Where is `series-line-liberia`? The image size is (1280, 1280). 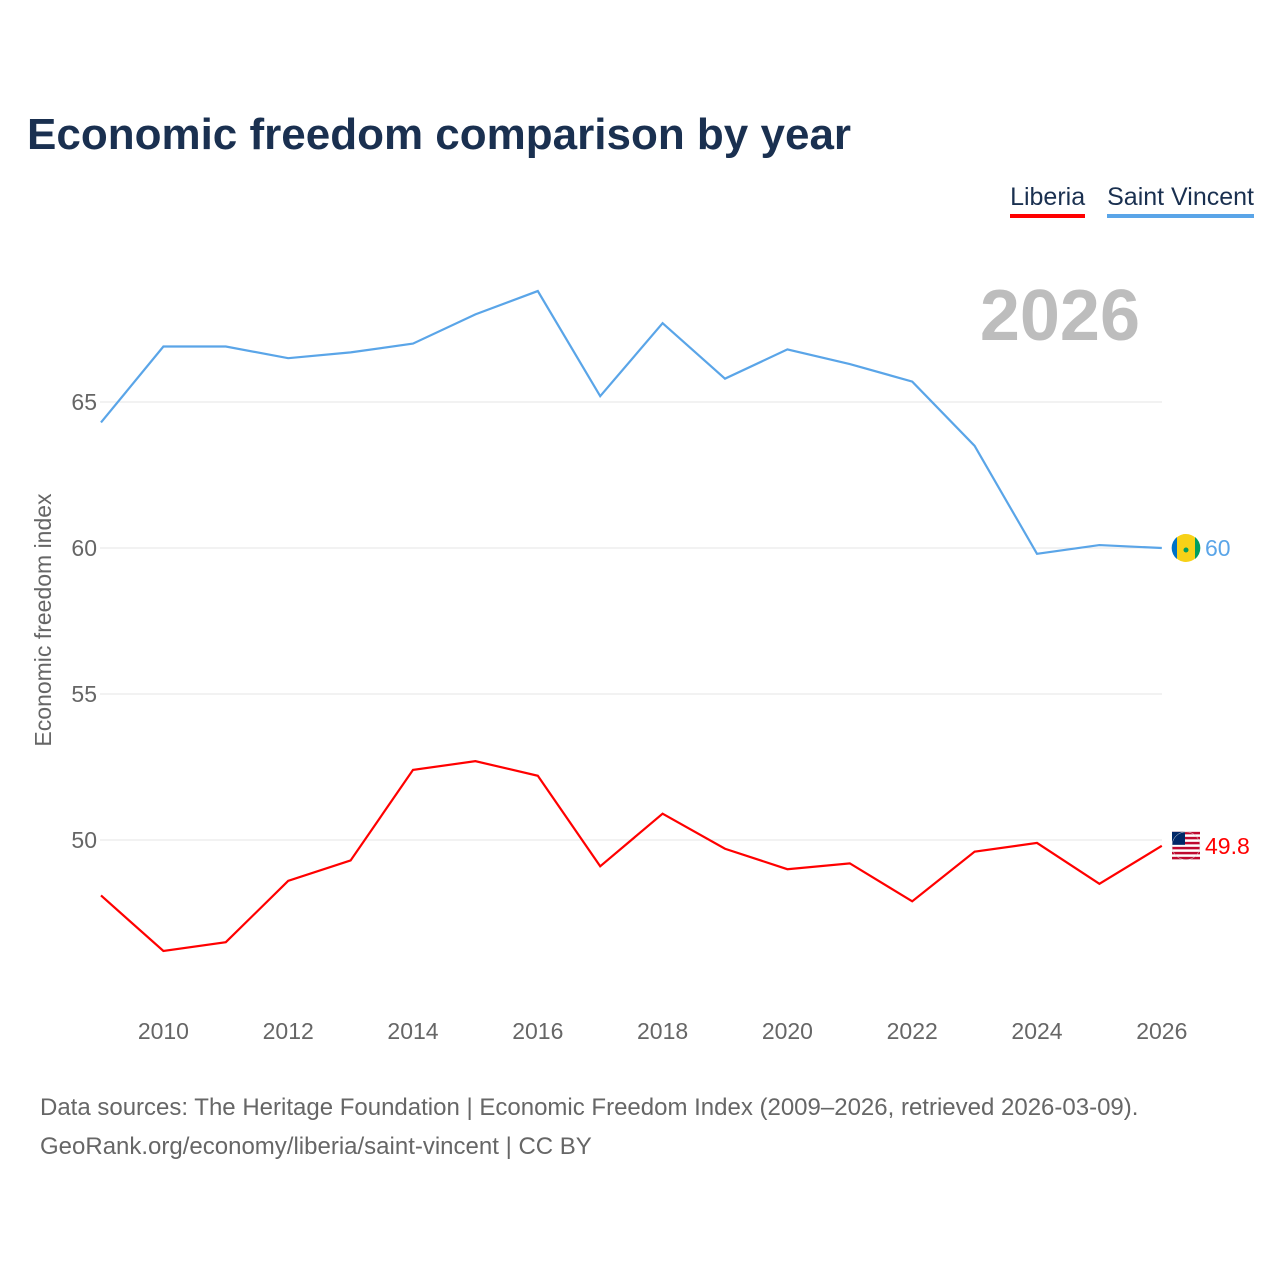 series-line-liberia is located at coordinates (631, 856).